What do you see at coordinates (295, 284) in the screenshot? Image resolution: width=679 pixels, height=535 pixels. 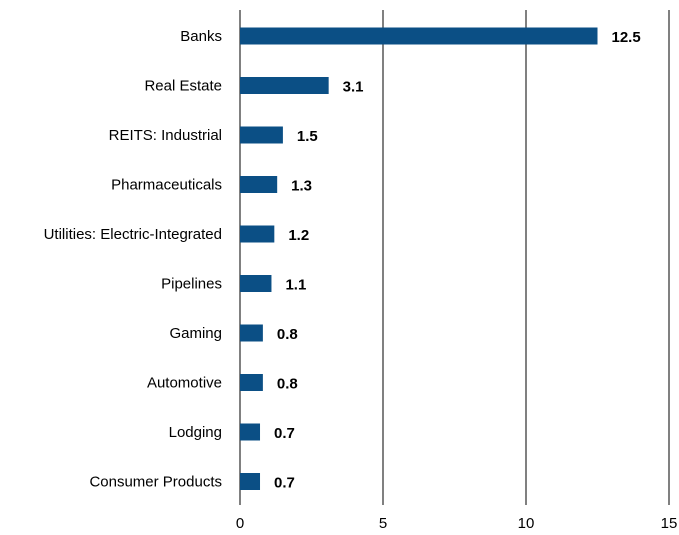 I see `value-label: 1.1` at bounding box center [295, 284].